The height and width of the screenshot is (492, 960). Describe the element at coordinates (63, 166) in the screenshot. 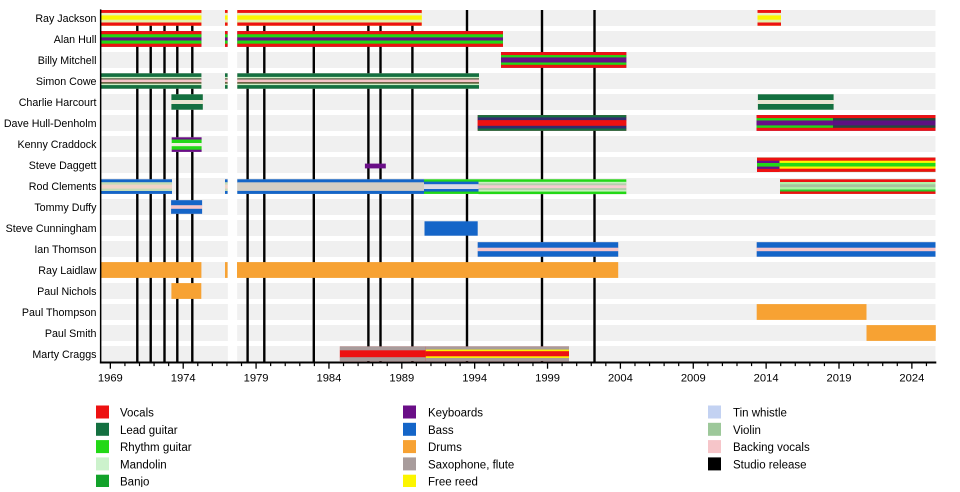

I see `svg-text: Steve Daggett` at that location.